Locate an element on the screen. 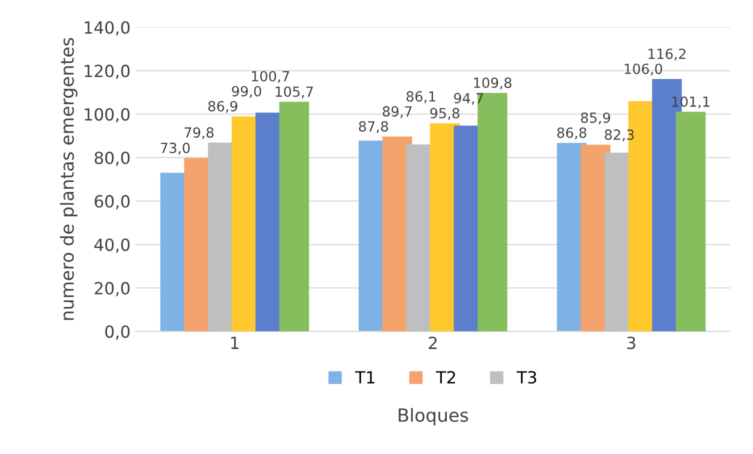 The height and width of the screenshot is (454, 753). data-label: 116,2 is located at coordinates (667, 54).